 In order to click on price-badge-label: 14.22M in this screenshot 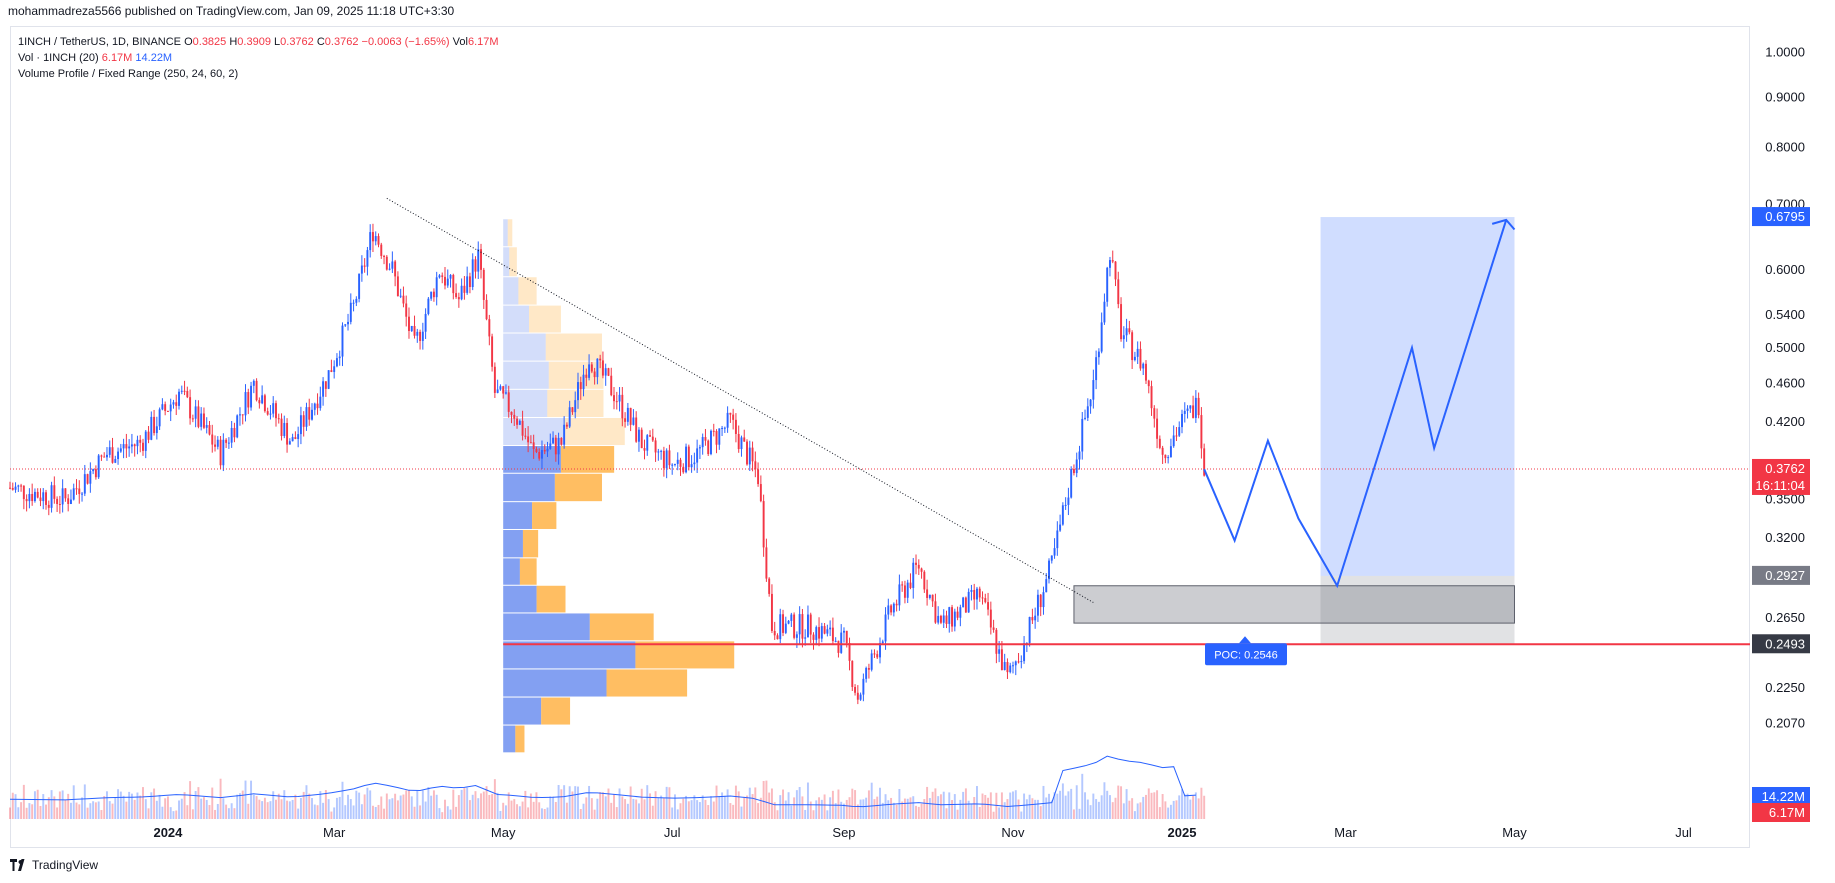, I will do `click(1783, 796)`.